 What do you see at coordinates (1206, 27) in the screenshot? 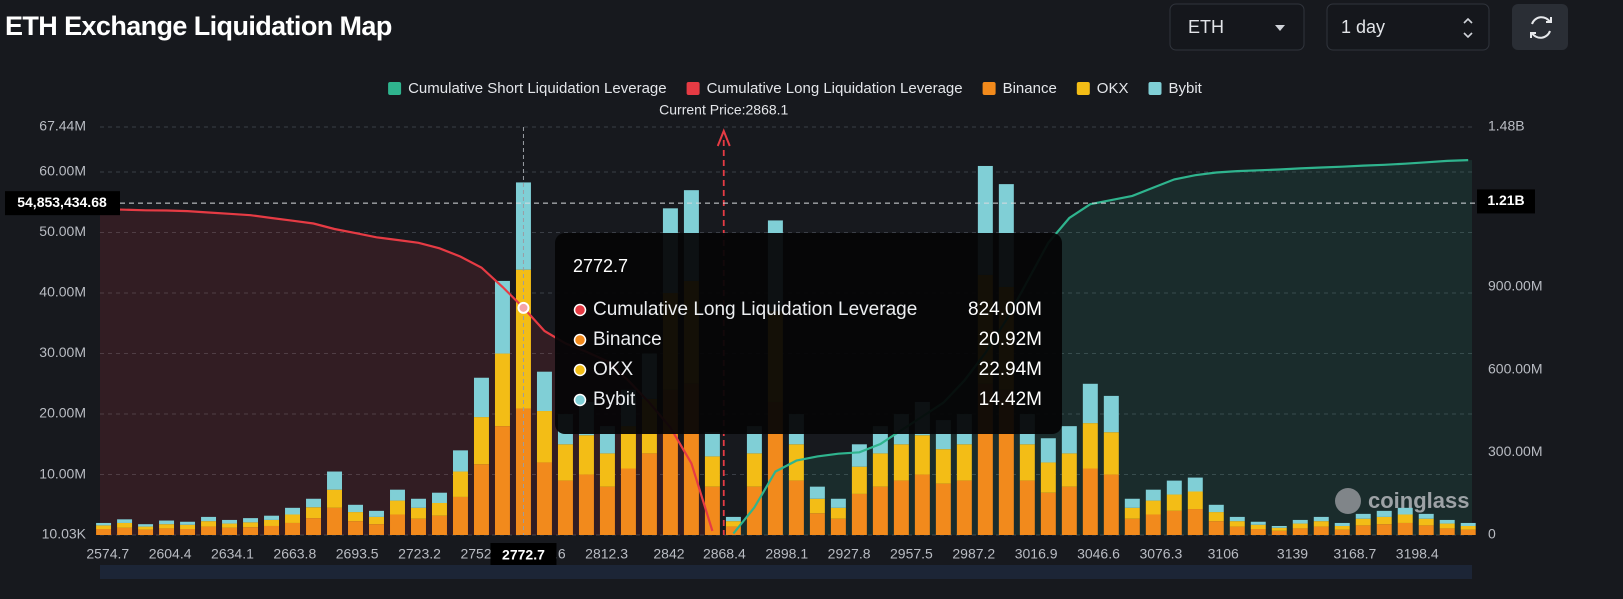
I see `select-value: ETH` at bounding box center [1206, 27].